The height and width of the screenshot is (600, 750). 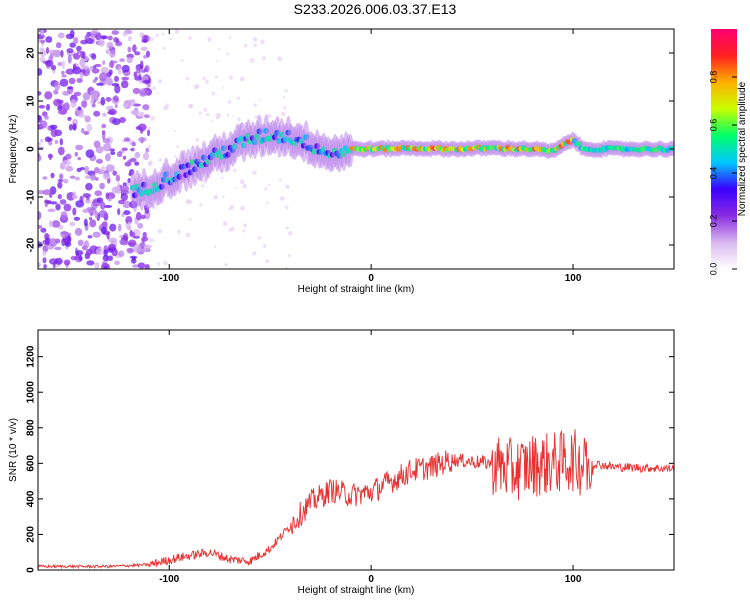 I want to click on snr-y-tick-label: 0, so click(x=31, y=570).